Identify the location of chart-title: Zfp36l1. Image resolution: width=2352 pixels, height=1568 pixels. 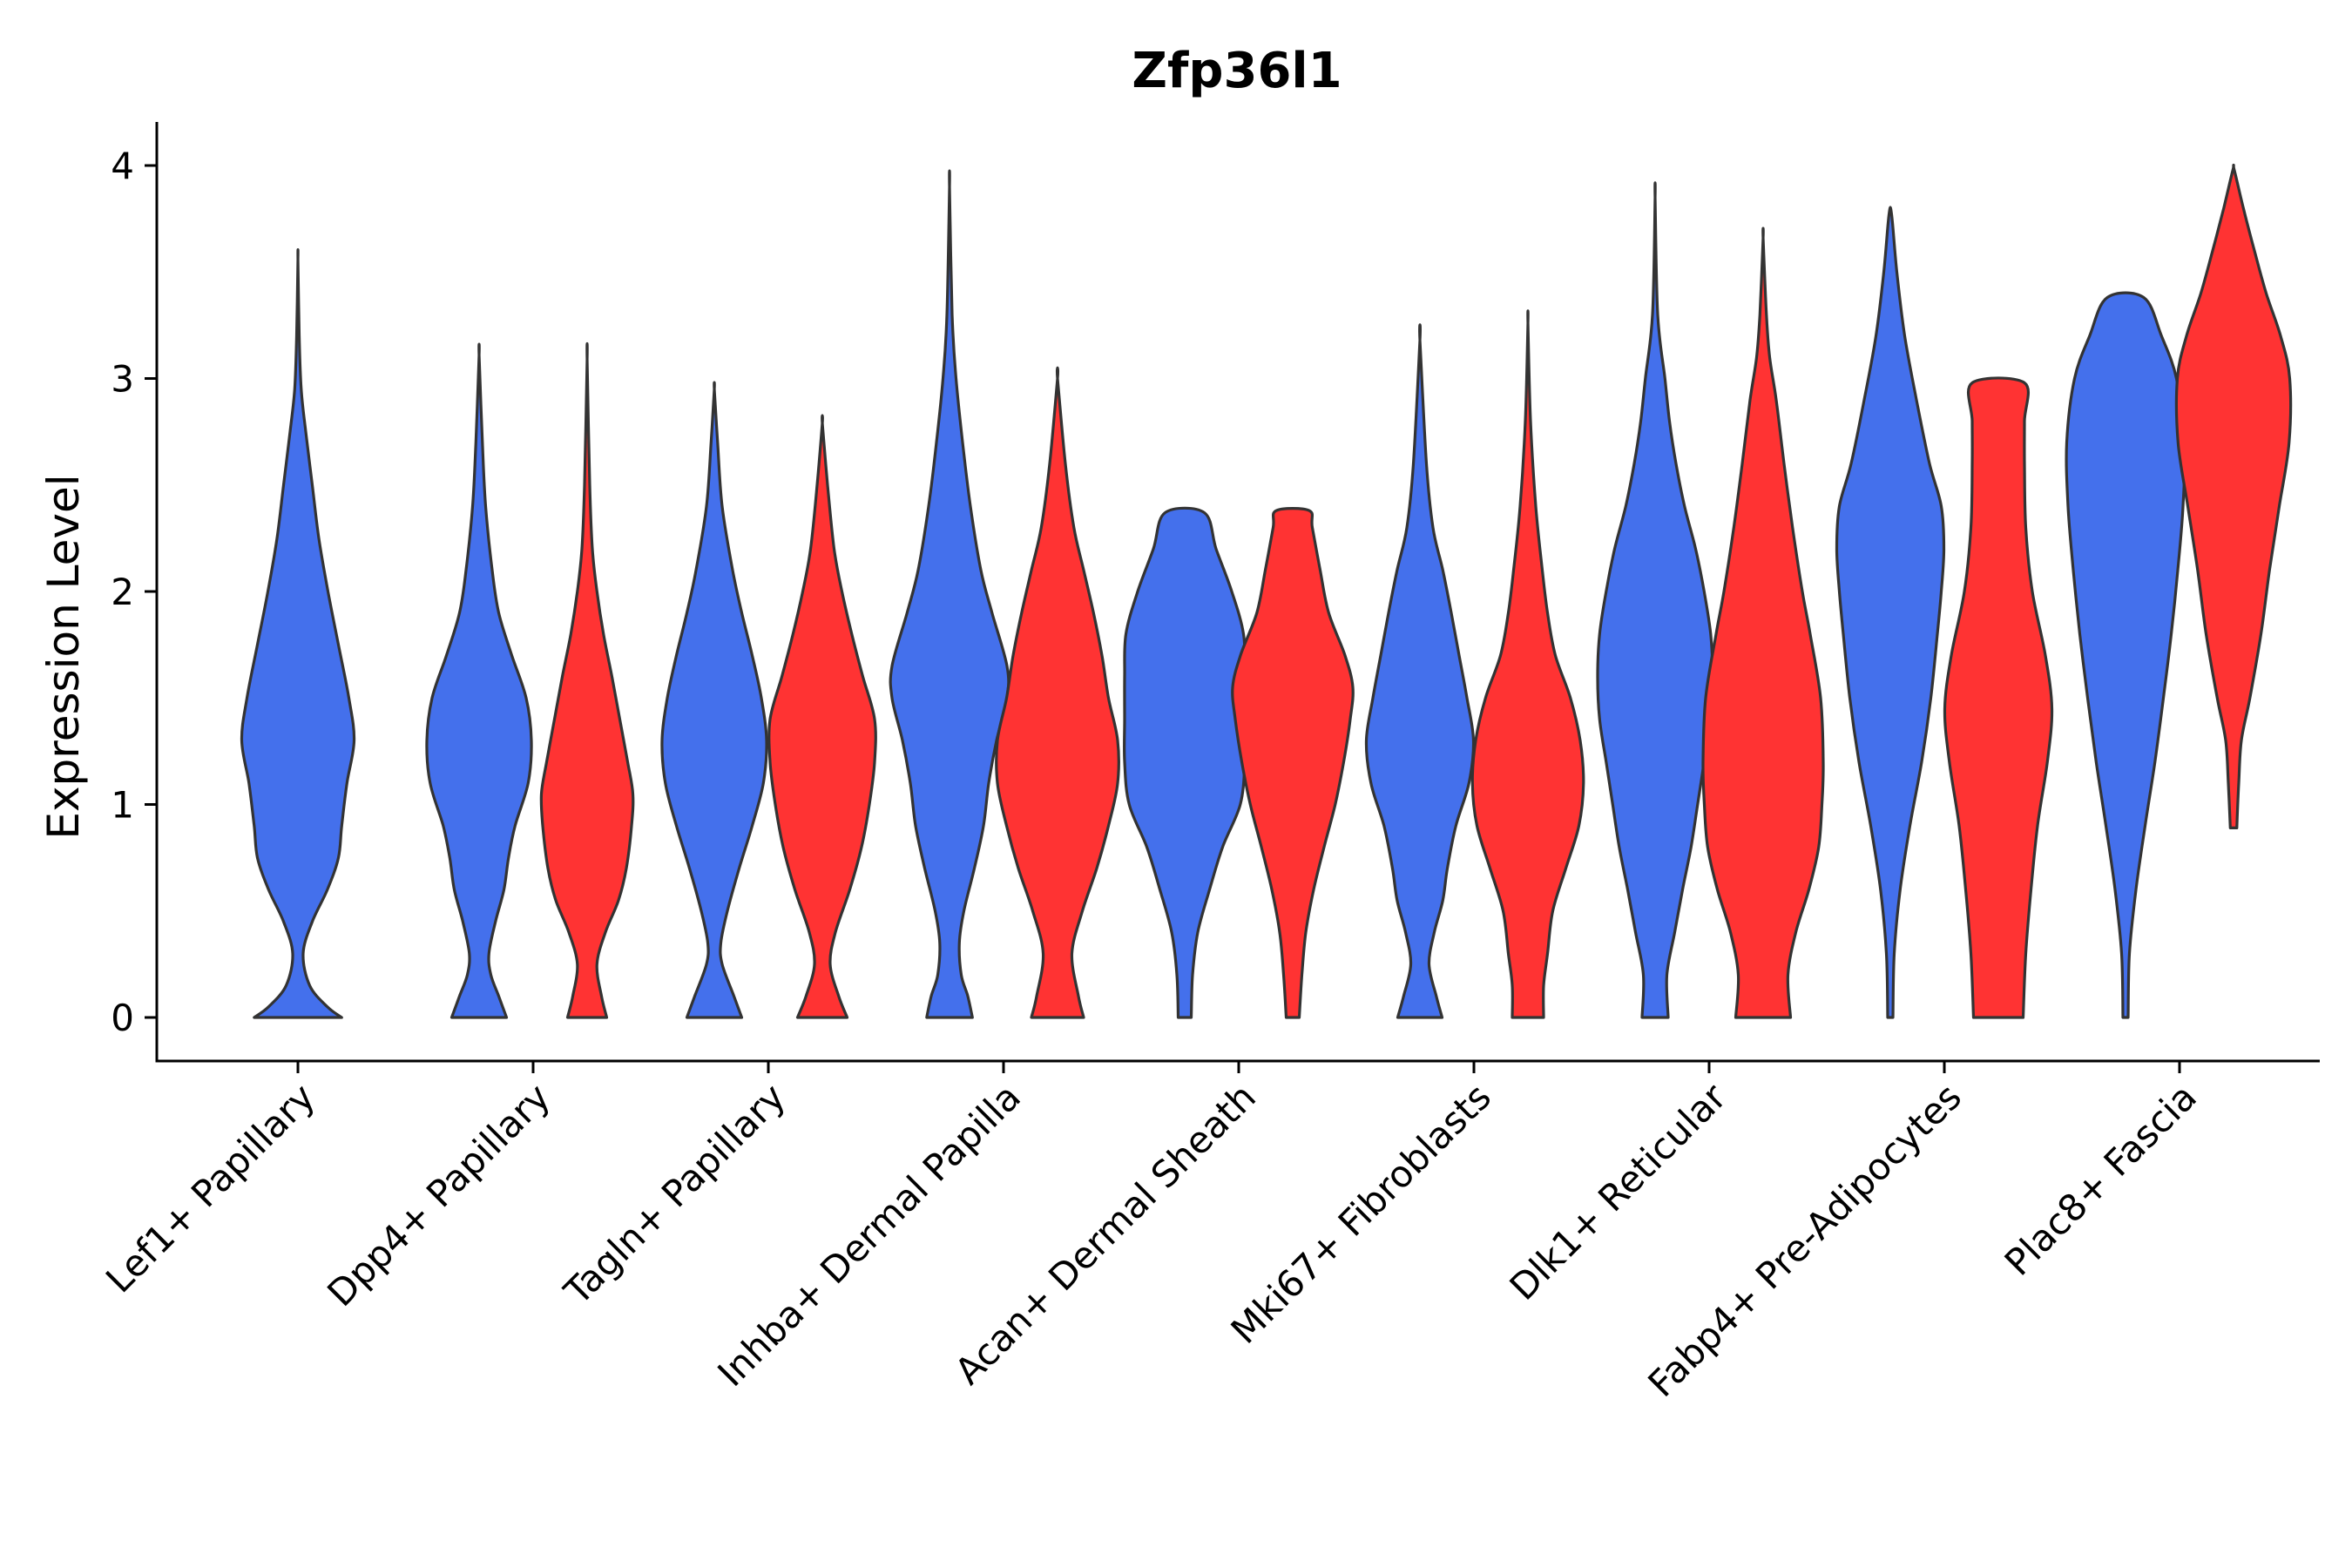
(1237, 71).